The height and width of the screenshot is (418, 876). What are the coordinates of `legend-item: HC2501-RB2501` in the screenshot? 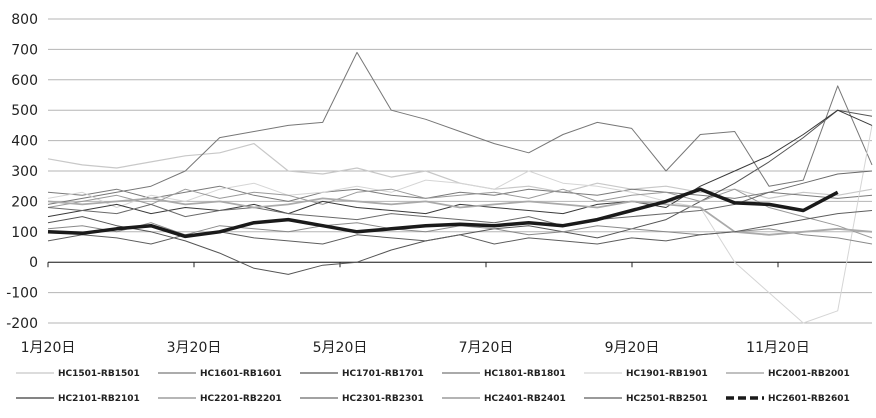 It's located at (646, 399).